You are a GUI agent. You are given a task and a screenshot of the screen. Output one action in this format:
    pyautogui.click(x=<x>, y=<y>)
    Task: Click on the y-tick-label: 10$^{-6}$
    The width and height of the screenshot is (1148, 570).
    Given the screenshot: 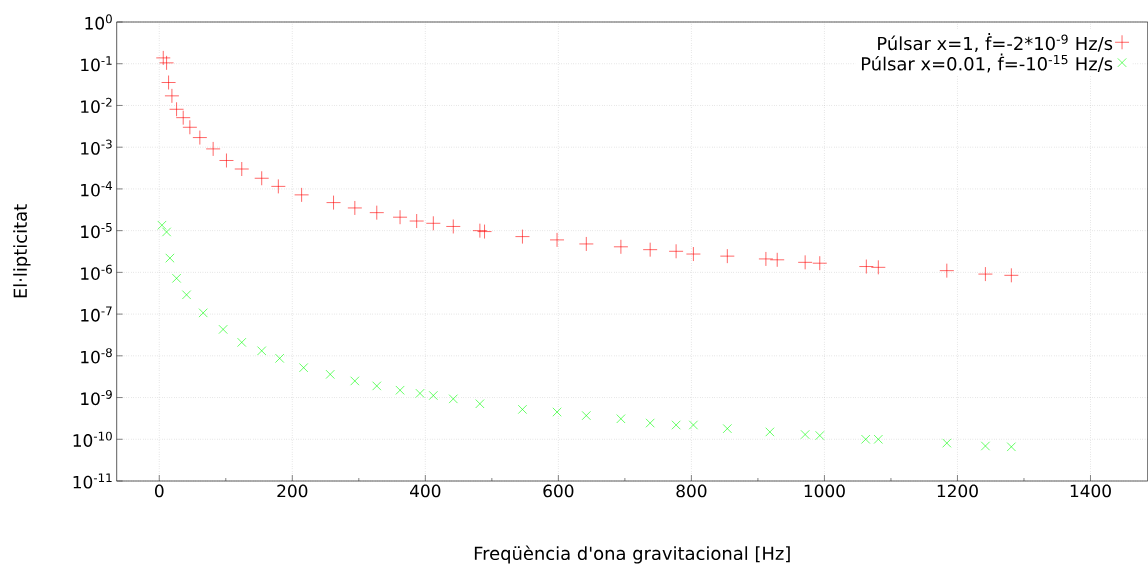 What is the action you would take?
    pyautogui.click(x=96, y=272)
    